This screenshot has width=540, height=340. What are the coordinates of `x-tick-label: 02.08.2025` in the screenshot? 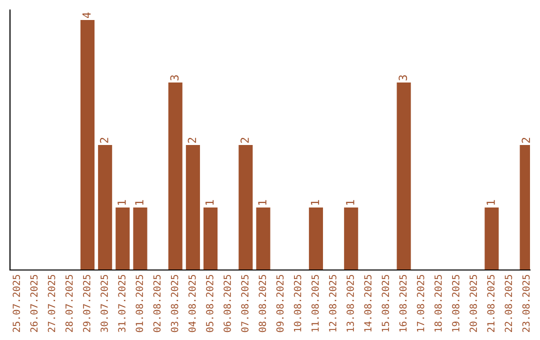 It's located at (157, 303).